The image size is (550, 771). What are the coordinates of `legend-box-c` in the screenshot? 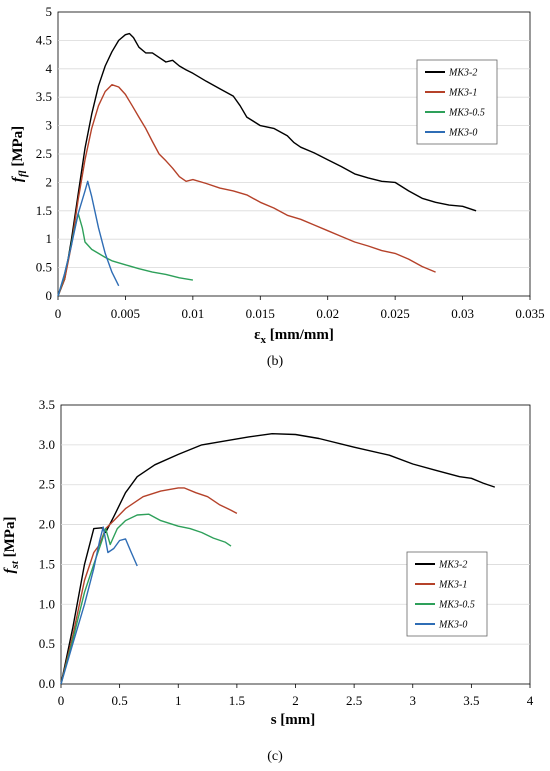 It's located at (447, 594).